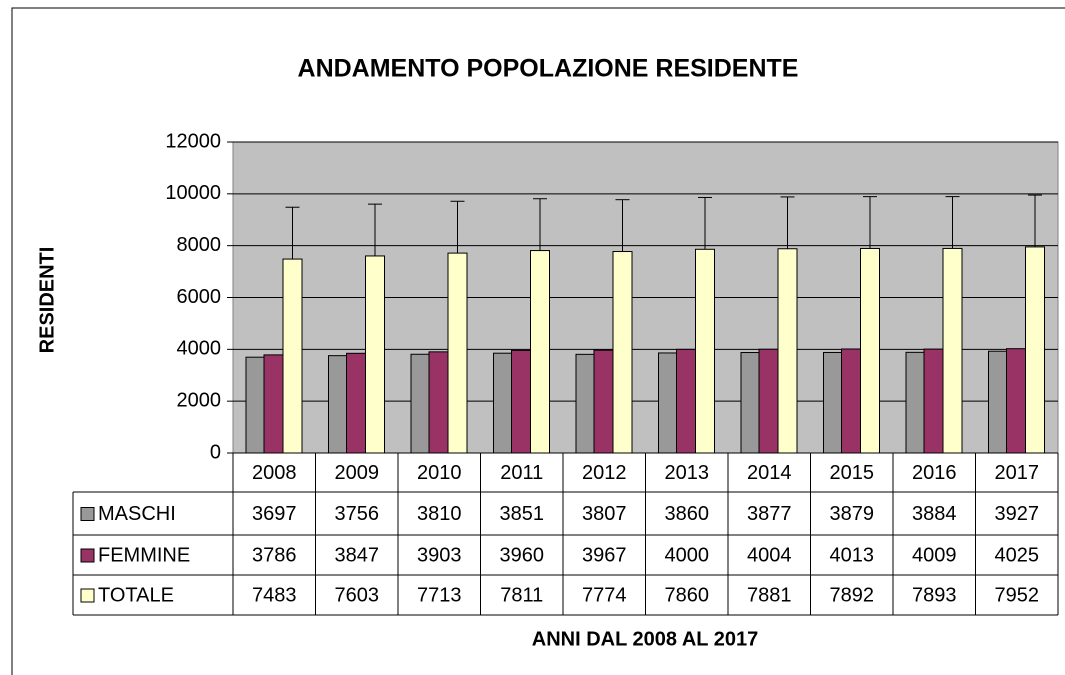  Describe the element at coordinates (199, 297) in the screenshot. I see `y-tick-label: 6000` at that location.